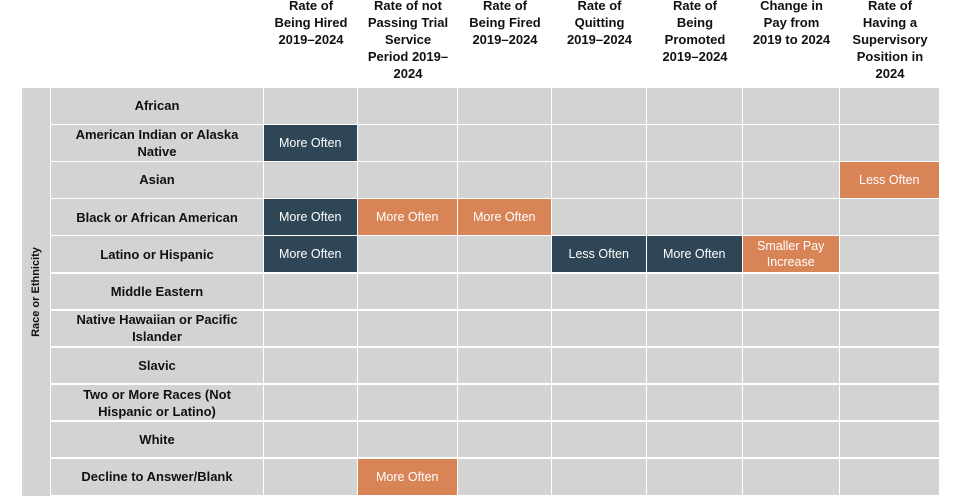 Image resolution: width=960 pixels, height=497 pixels. Describe the element at coordinates (791, 439) in the screenshot. I see `cell-r10-c6` at that location.